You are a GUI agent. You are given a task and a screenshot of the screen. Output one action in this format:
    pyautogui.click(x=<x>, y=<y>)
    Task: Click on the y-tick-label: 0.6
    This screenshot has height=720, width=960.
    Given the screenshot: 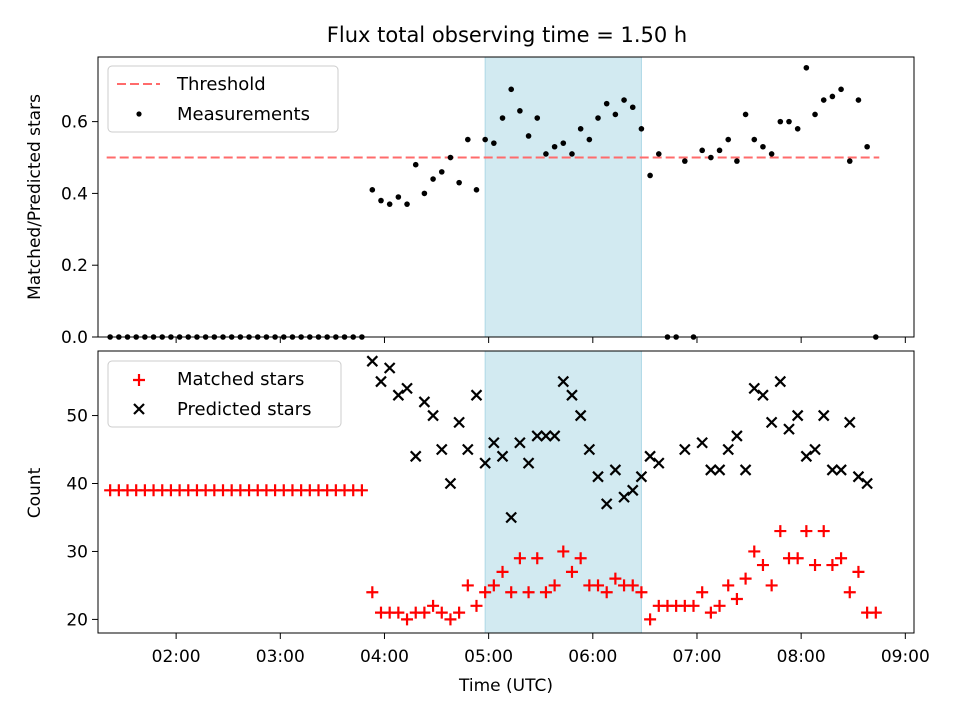 What is the action you would take?
    pyautogui.click(x=74, y=123)
    